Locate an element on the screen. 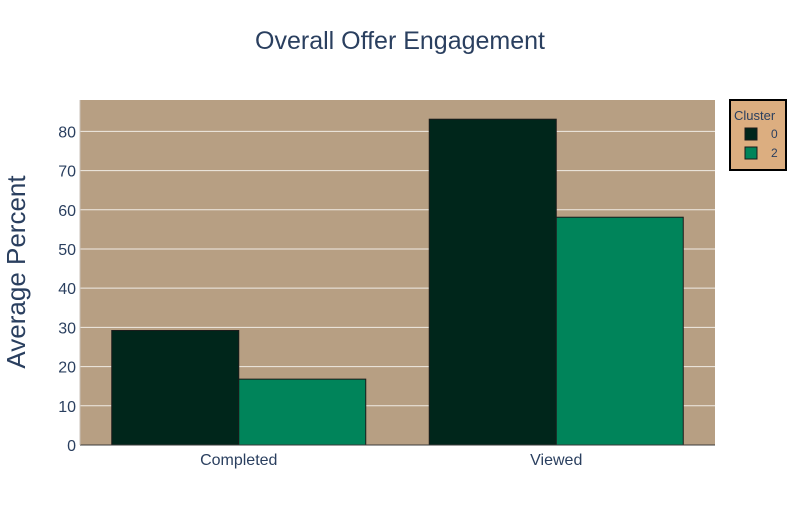 The width and height of the screenshot is (800, 525). y-tick-label: 10 is located at coordinates (67, 407).